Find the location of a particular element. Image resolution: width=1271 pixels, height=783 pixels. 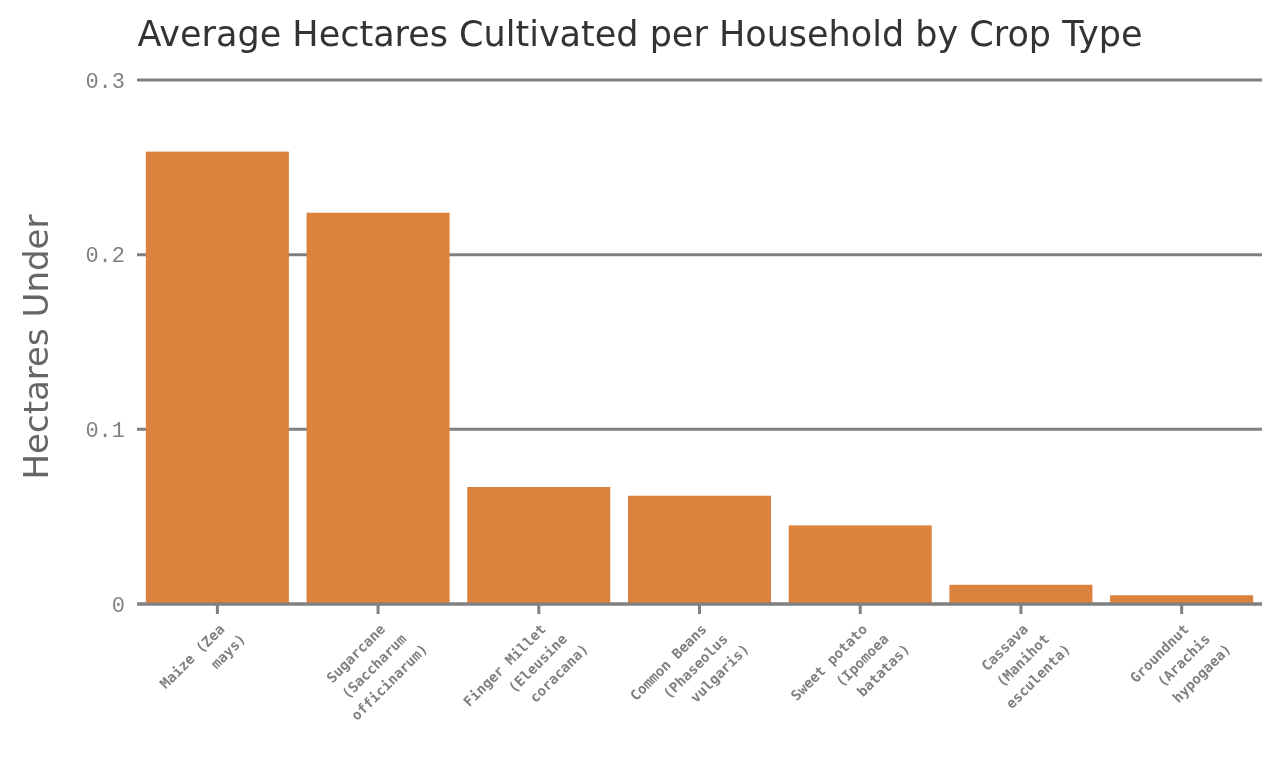

y-tick-label: 0.1 is located at coordinates (105, 432).